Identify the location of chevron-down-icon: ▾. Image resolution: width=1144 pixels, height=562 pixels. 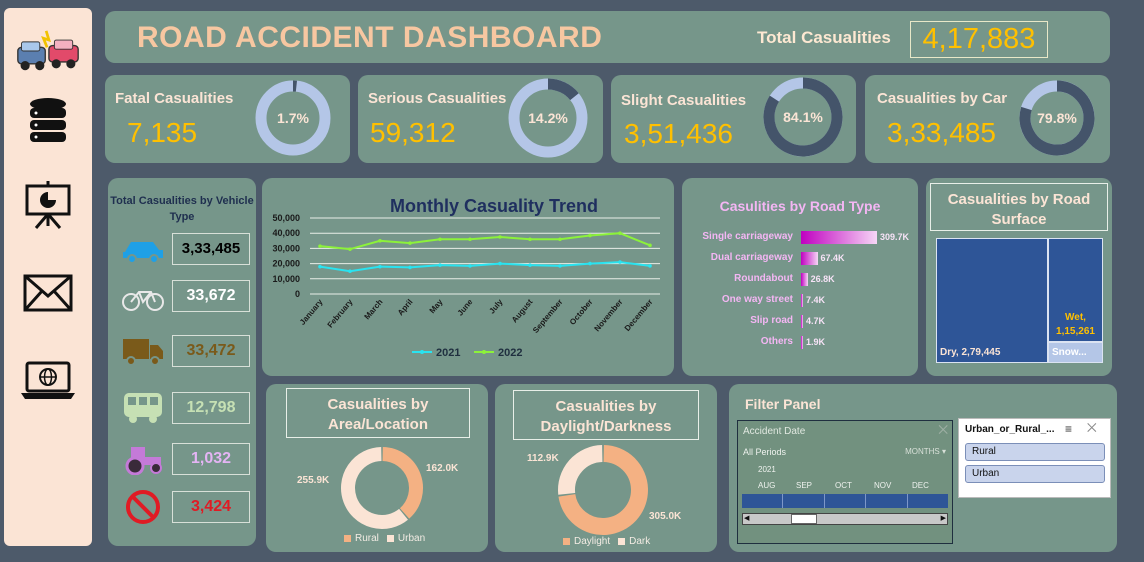
(943, 451).